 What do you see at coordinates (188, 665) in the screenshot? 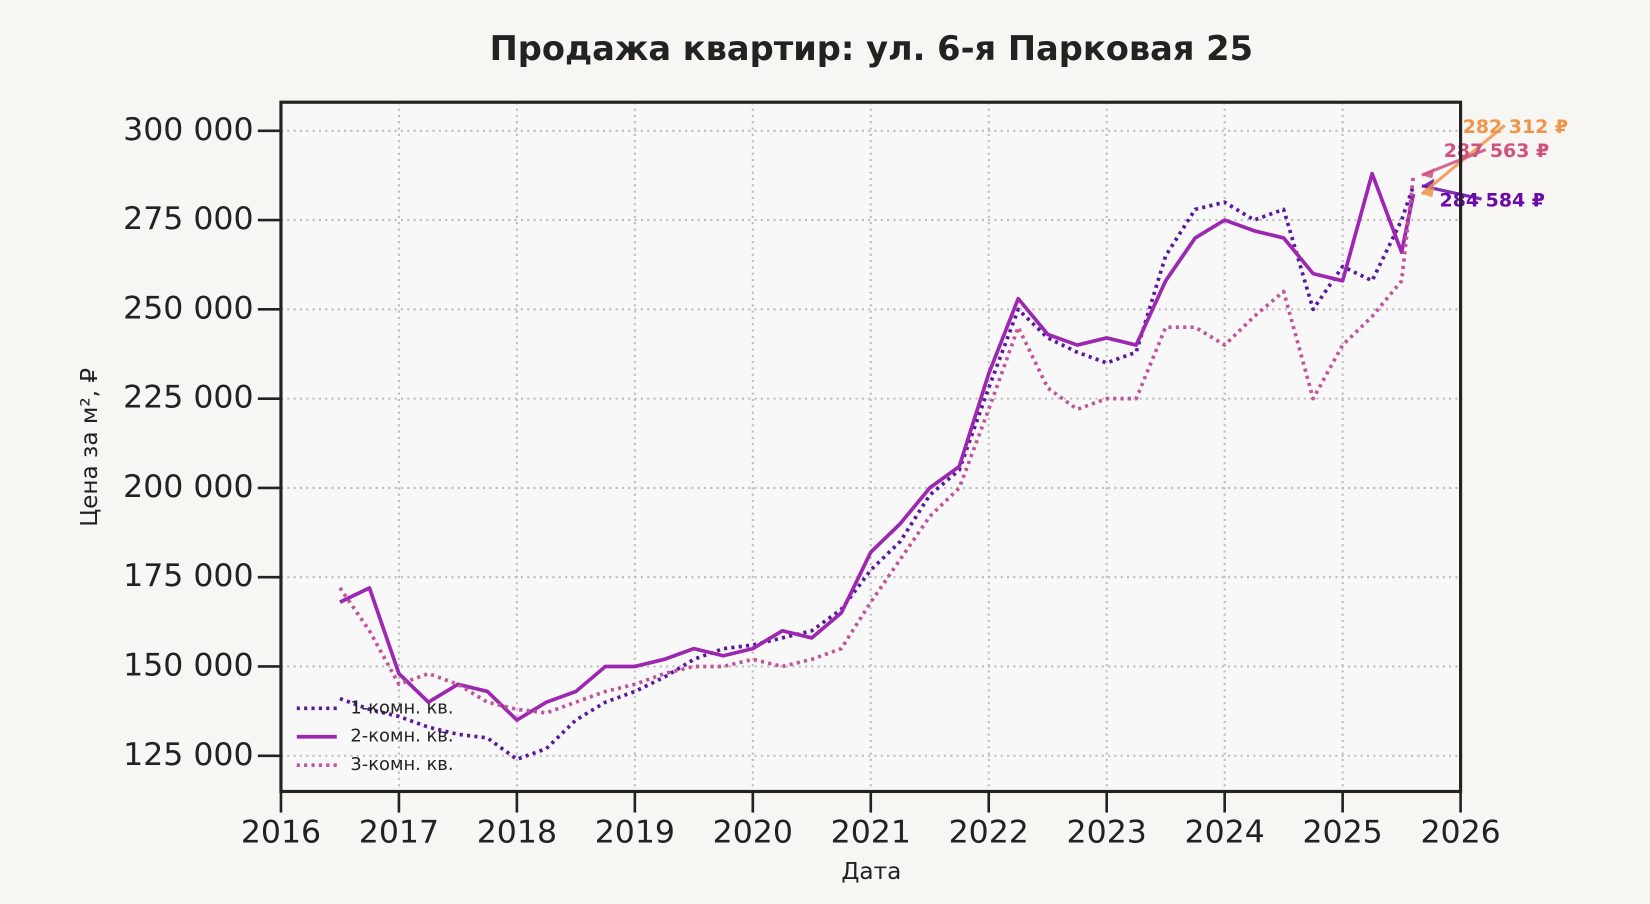
I see `y-tick-label: 150 000` at bounding box center [188, 665].